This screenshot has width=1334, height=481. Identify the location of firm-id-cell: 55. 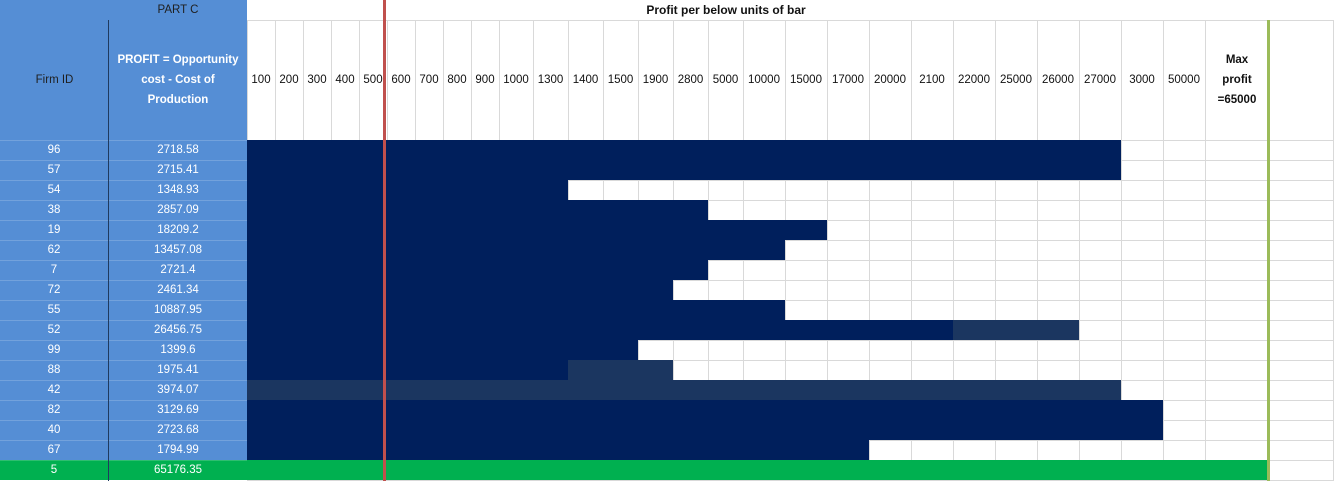
(54, 310).